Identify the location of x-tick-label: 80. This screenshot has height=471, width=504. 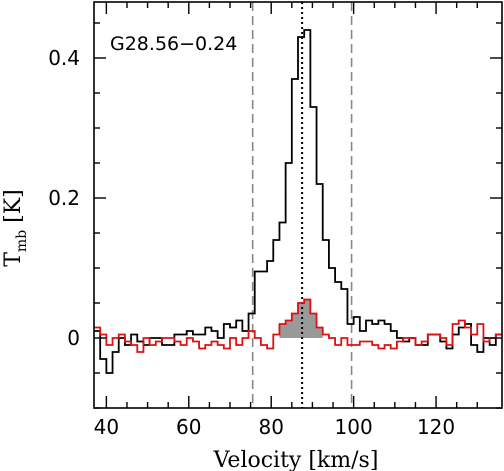
(270, 427).